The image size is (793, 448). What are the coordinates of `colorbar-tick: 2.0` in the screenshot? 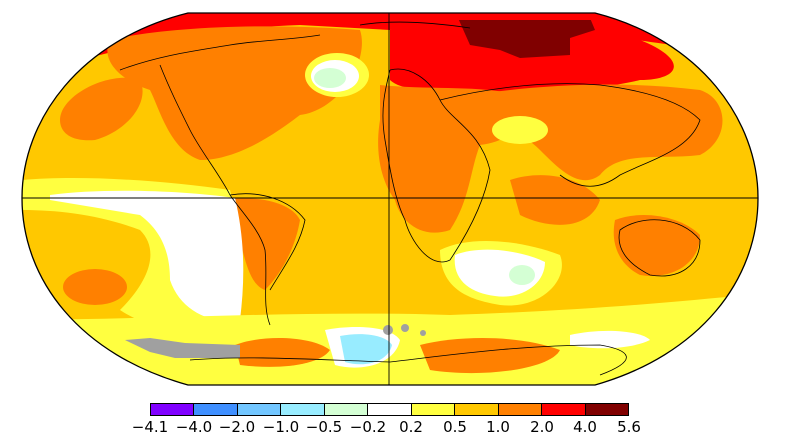 It's located at (542, 427).